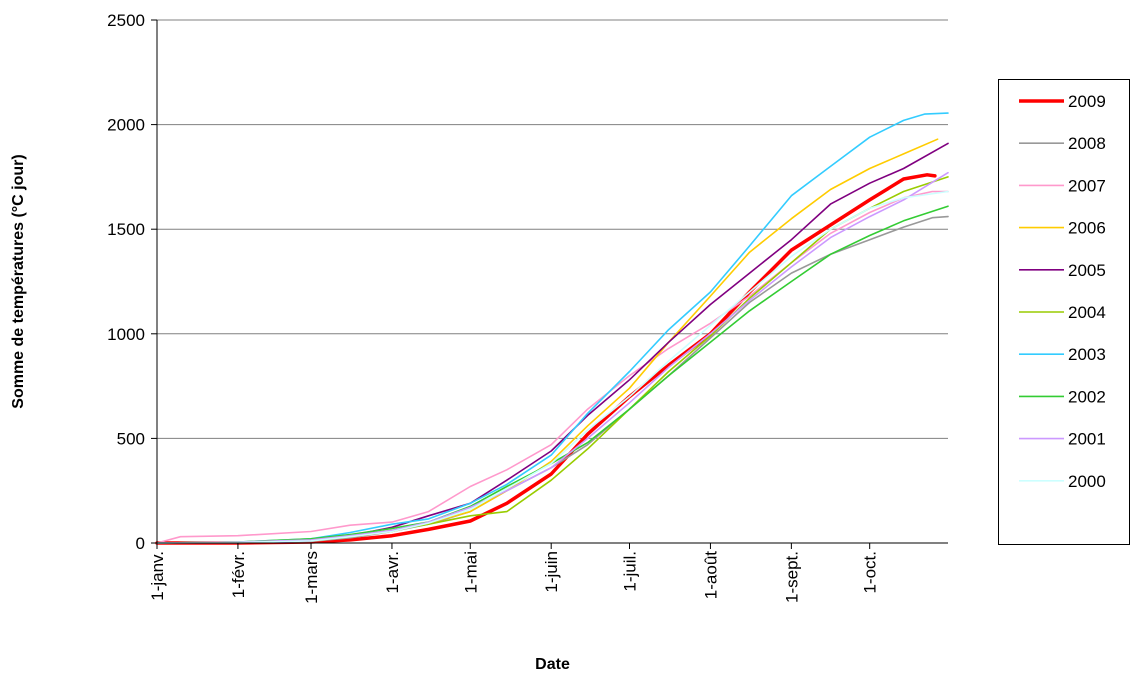 This screenshot has width=1130, height=674. What do you see at coordinates (1064, 312) in the screenshot?
I see `legend: 2009 2008 2007 2006 2005 2004 2003 2002 2001 2000` at bounding box center [1064, 312].